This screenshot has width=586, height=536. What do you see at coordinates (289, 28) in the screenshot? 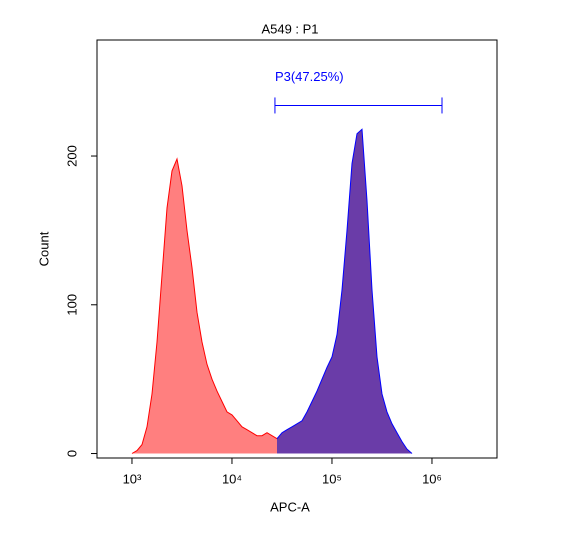
I see `chart-title: A549 : P1` at bounding box center [289, 28].